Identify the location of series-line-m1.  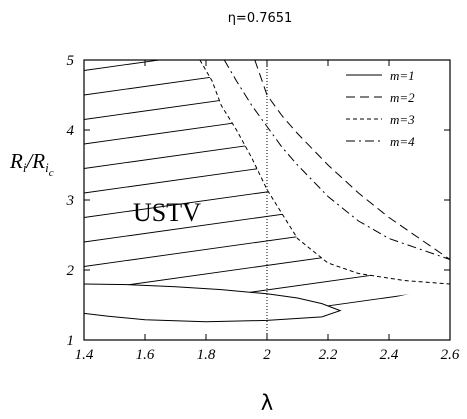
(213, 303).